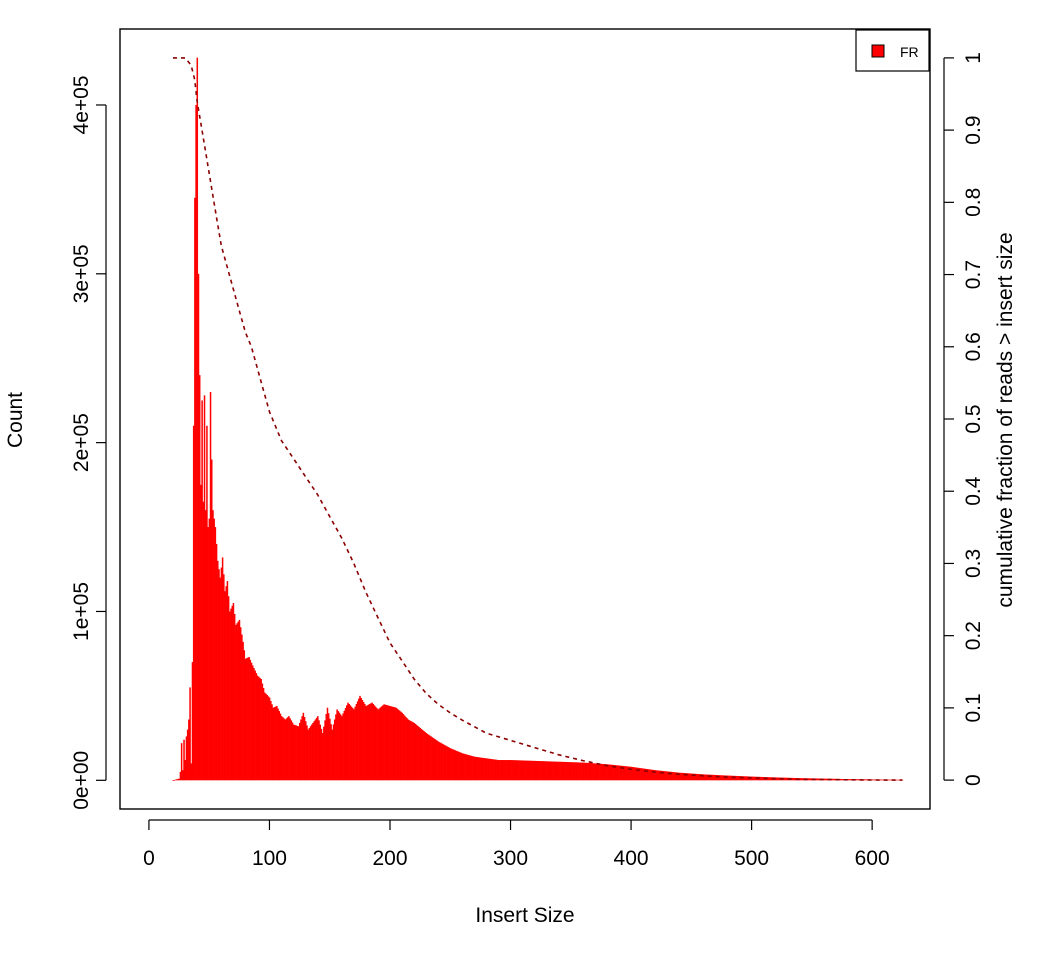  What do you see at coordinates (973, 202) in the screenshot?
I see `y2-tick-label: 0.8` at bounding box center [973, 202].